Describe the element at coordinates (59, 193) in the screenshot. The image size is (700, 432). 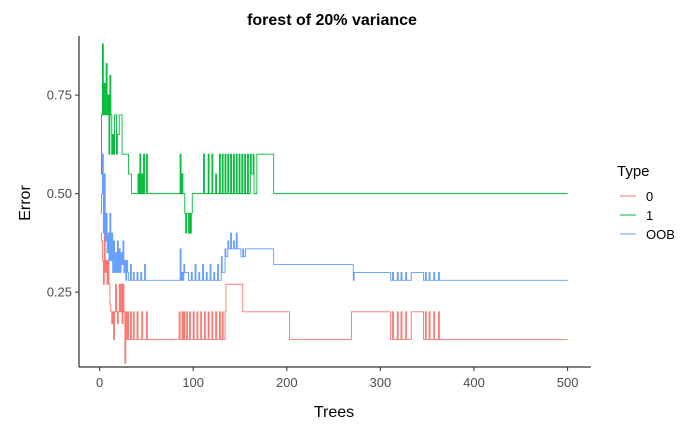
I see `y-tick-label: 0.50` at that location.